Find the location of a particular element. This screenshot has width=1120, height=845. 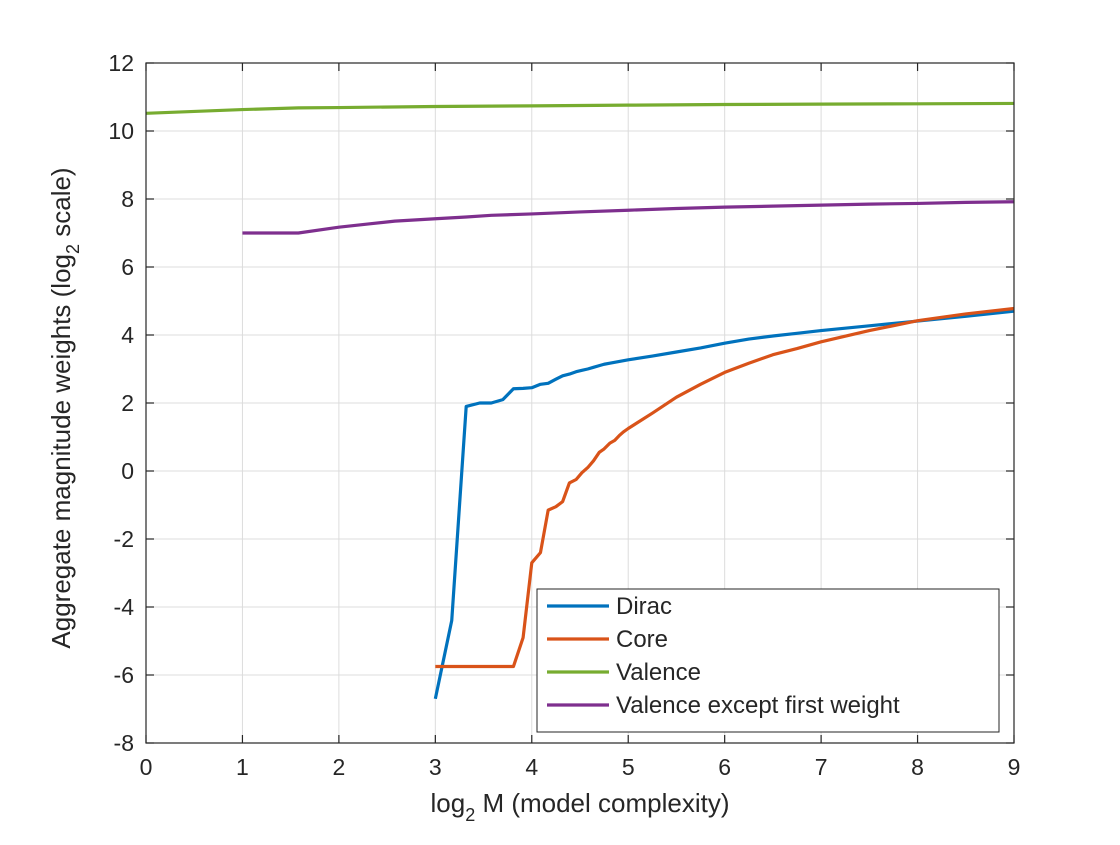

y-axis-title-prefix: Aggregate magnitude weights (log is located at coordinates (61, 451).